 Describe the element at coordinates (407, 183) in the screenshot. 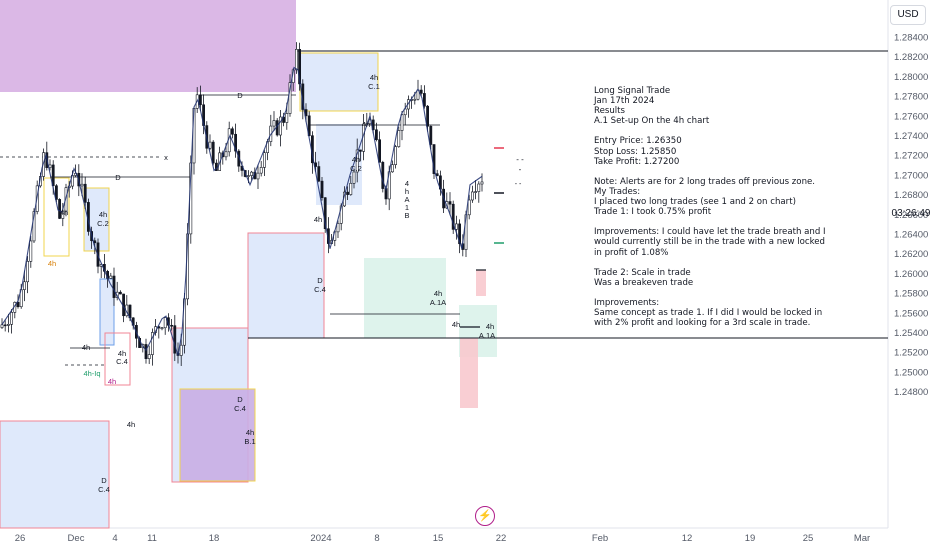

I see `zone-label: 4` at that location.